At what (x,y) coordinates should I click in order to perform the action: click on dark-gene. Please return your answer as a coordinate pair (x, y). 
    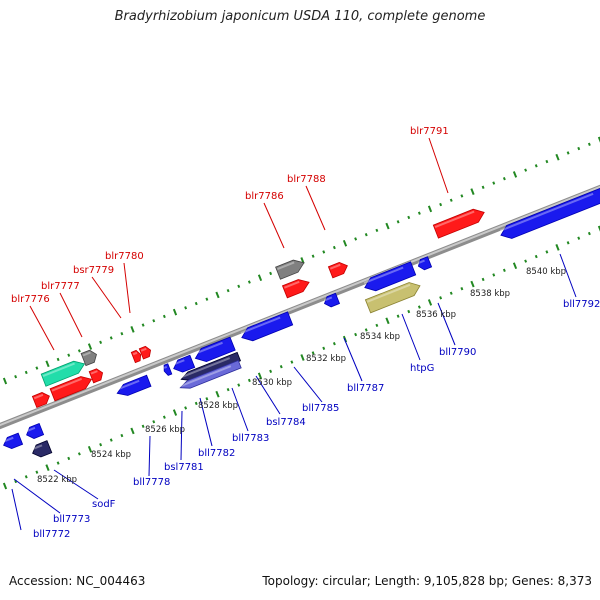
    Looking at the image, I should click on (211, 366).